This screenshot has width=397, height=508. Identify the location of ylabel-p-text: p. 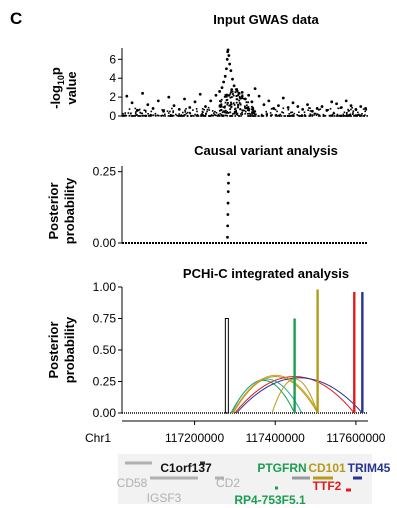
(55, 71).